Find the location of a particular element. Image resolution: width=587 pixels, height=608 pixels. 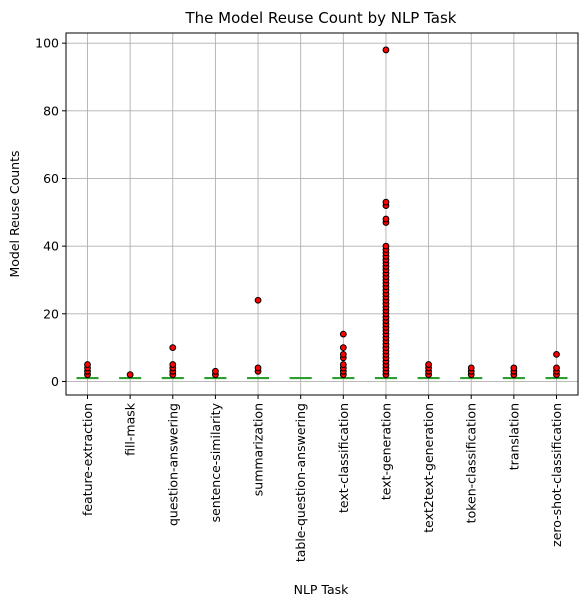

x-tick-label: text2text-generation is located at coordinates (428, 468).